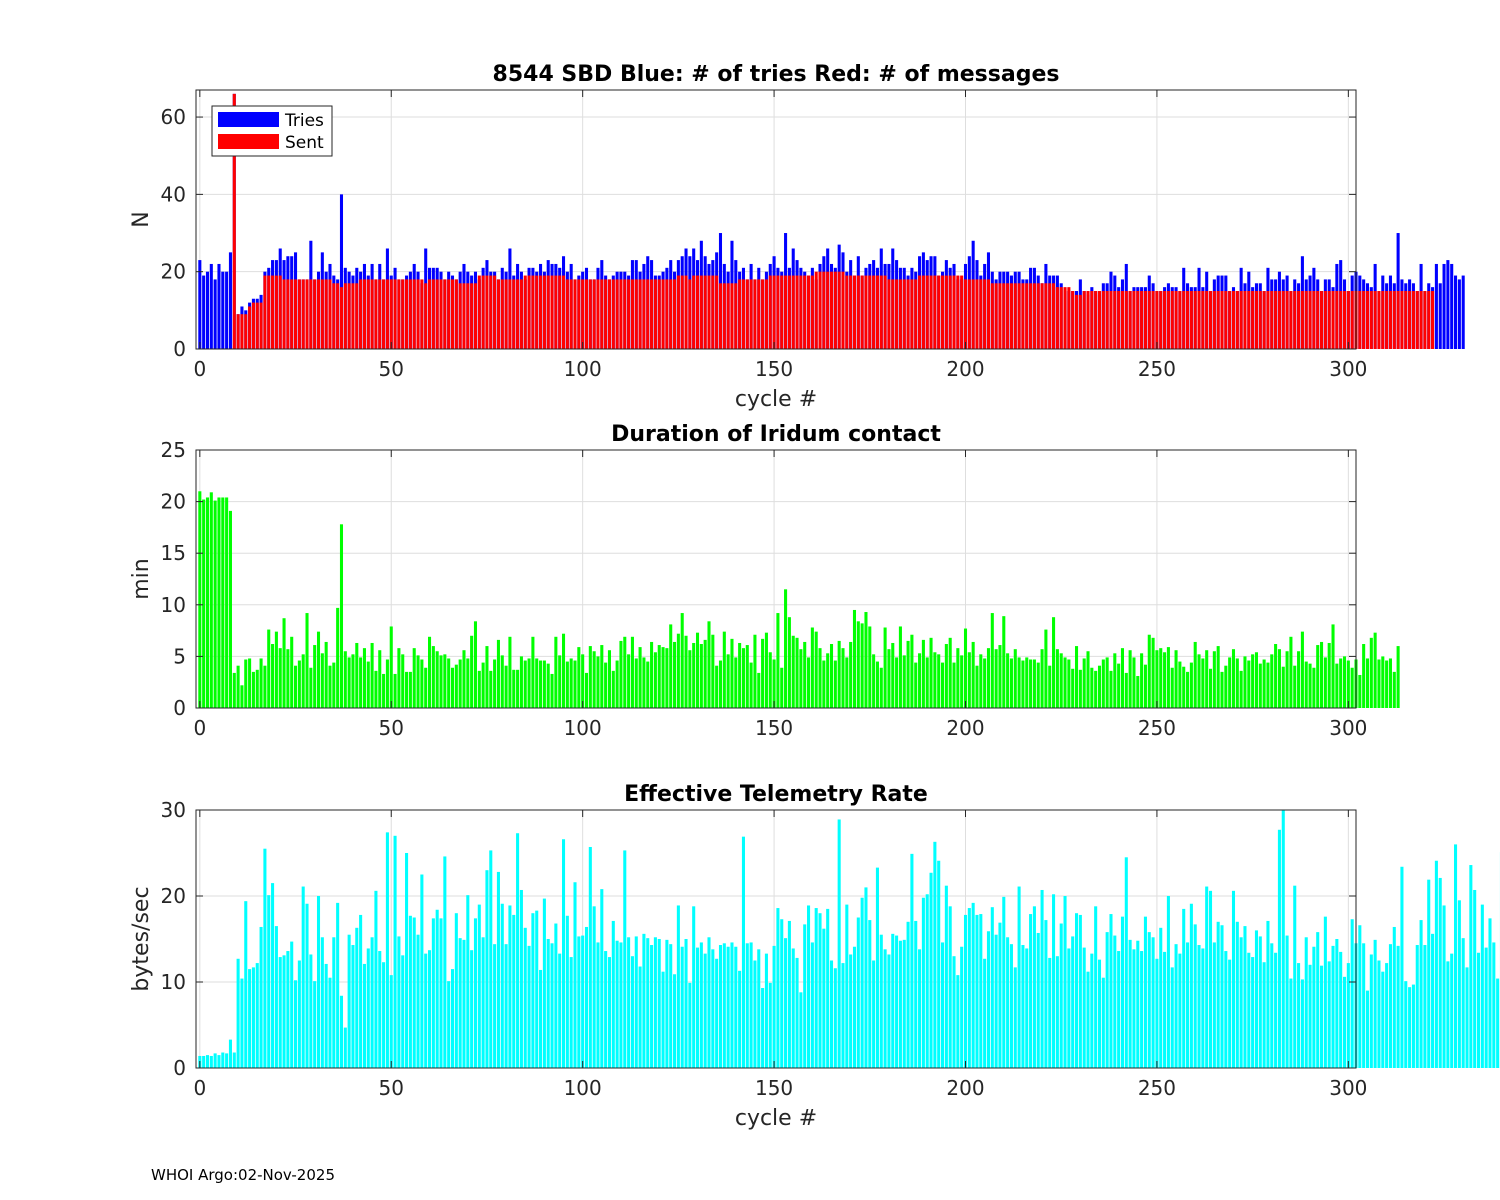 Image resolution: width=1500 pixels, height=1200 pixels. Describe the element at coordinates (304, 143) in the screenshot. I see `legend-label-sent: Sent` at that location.